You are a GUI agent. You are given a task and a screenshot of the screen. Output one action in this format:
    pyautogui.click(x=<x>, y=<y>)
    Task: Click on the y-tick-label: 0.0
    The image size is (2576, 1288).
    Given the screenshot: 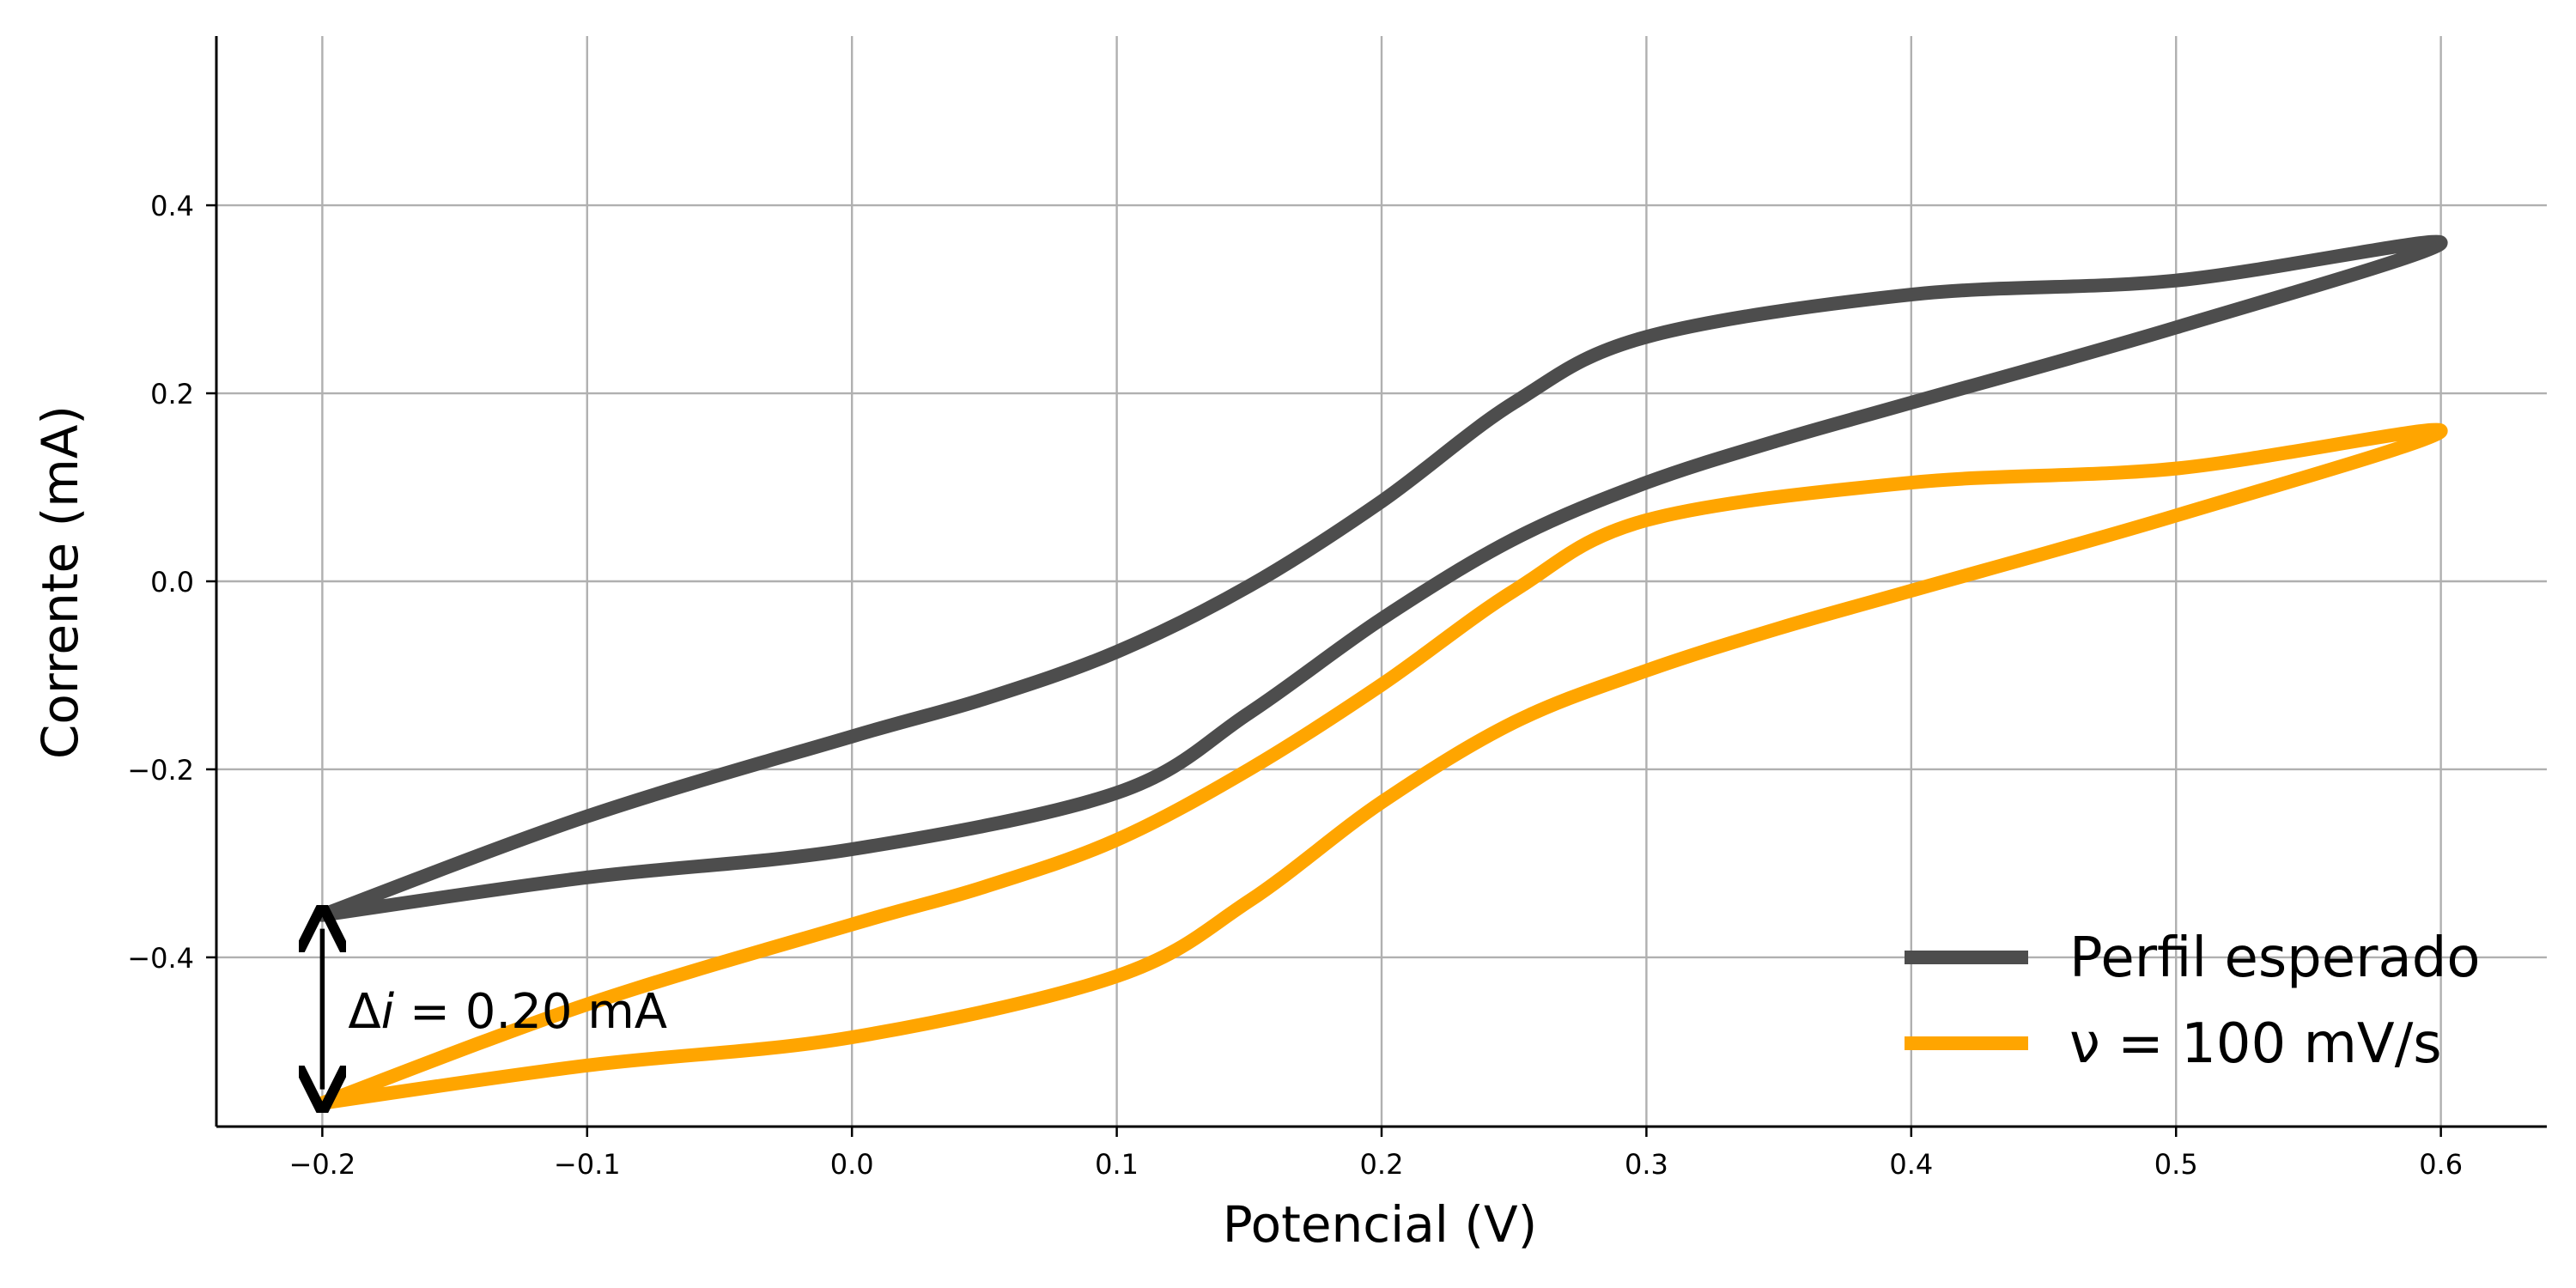 What is the action you would take?
    pyautogui.click(x=172, y=582)
    